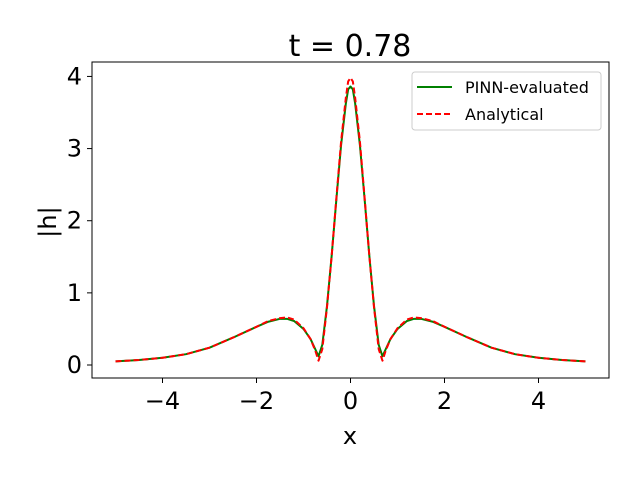  I want to click on y-axis-ticks: 0 1 2 3 4, so click(79, 220).